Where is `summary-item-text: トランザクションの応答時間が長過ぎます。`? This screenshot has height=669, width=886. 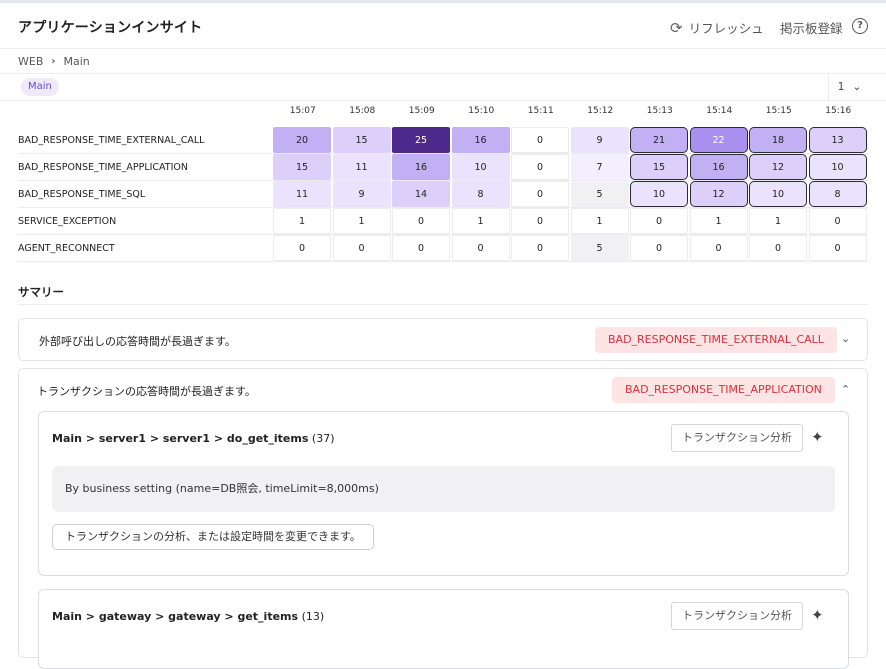 summary-item-text: トランザクションの応答時間が長過ぎます。 is located at coordinates (146, 391).